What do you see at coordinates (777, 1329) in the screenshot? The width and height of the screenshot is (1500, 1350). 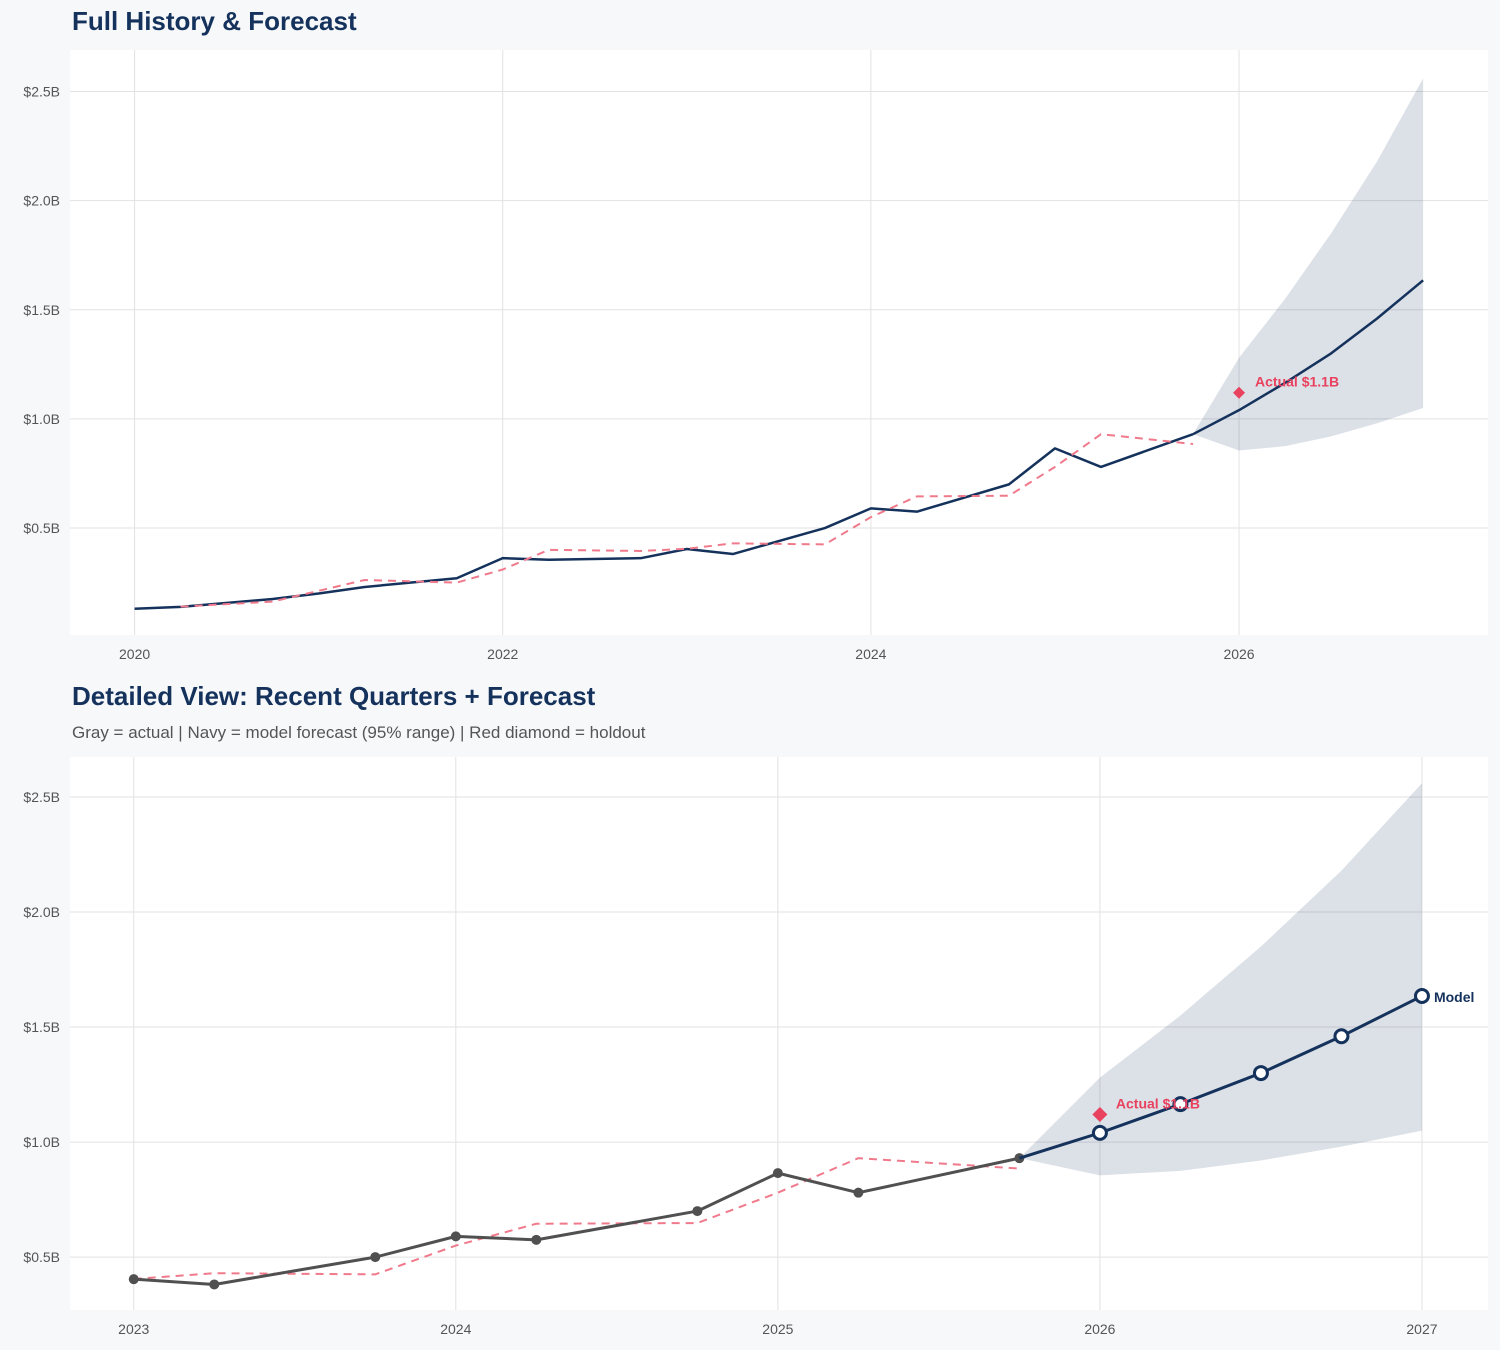 I see `x-tick-label: 2025` at bounding box center [777, 1329].